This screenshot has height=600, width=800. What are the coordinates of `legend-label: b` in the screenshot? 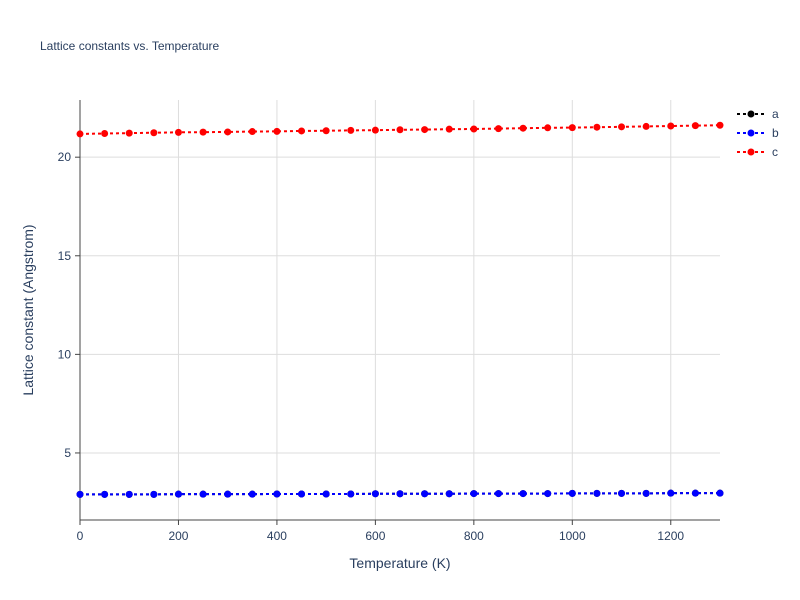 It's located at (775, 133).